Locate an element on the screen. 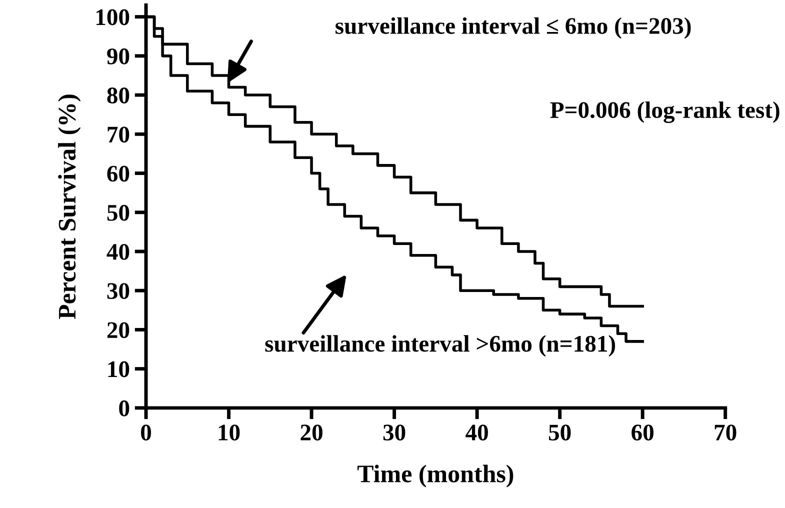 The width and height of the screenshot is (785, 508). x-tick-label: 70 is located at coordinates (725, 432).